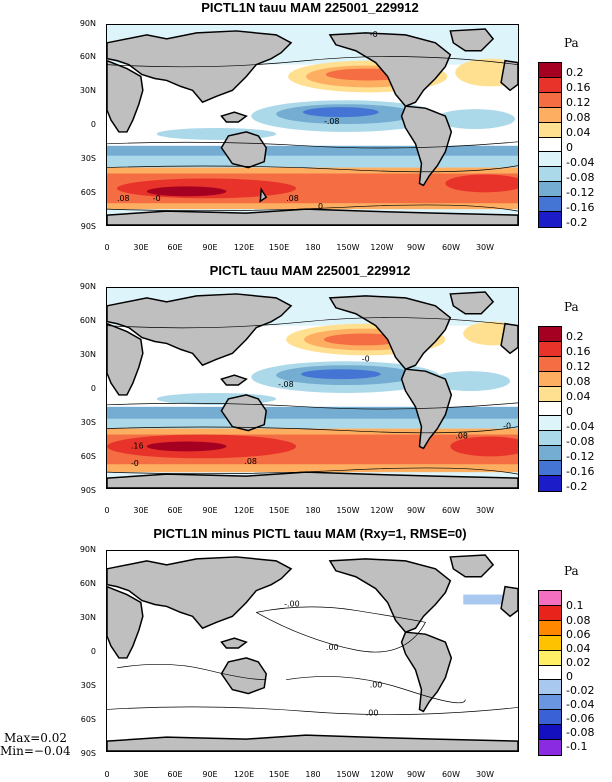 The width and height of the screenshot is (612, 782). Describe the element at coordinates (578, 366) in the screenshot. I see `panel2-colorbar-label: 0.12` at that location.